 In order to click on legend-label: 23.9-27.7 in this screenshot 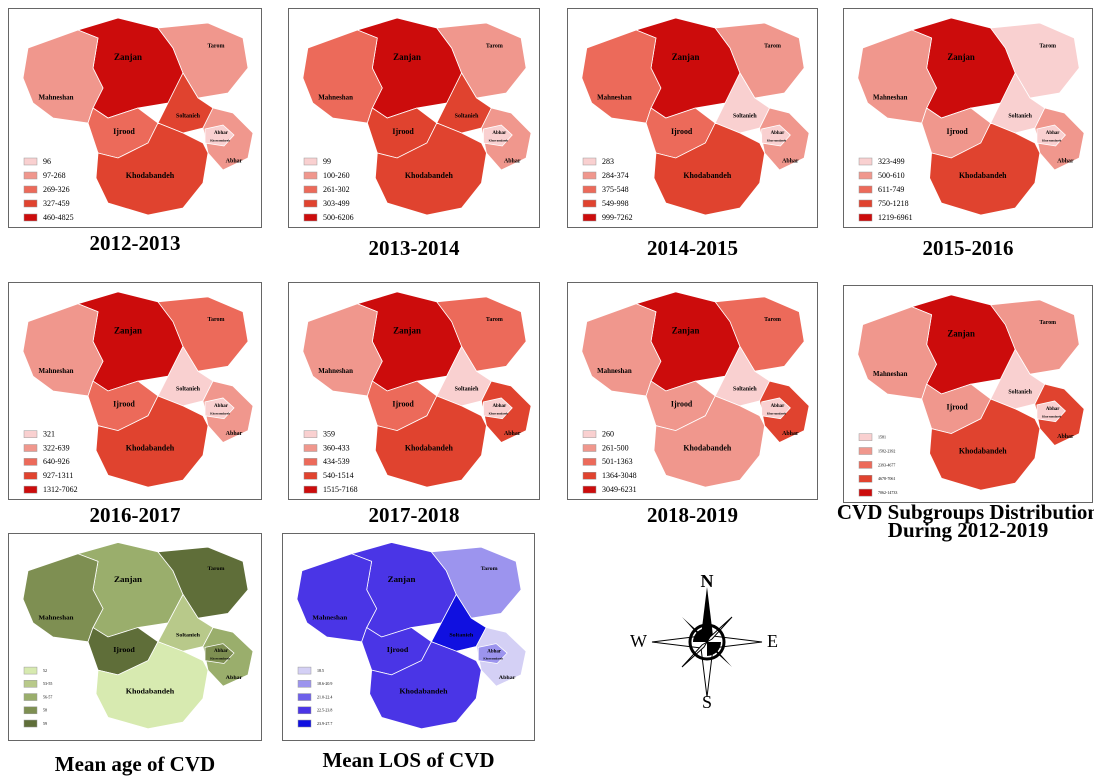, I will do `click(324, 723)`.